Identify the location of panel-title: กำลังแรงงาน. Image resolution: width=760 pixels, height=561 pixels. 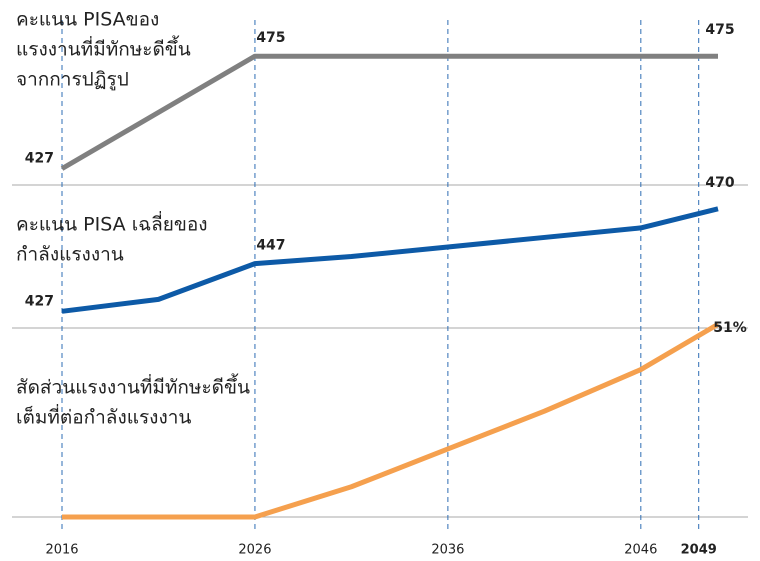
(70, 255).